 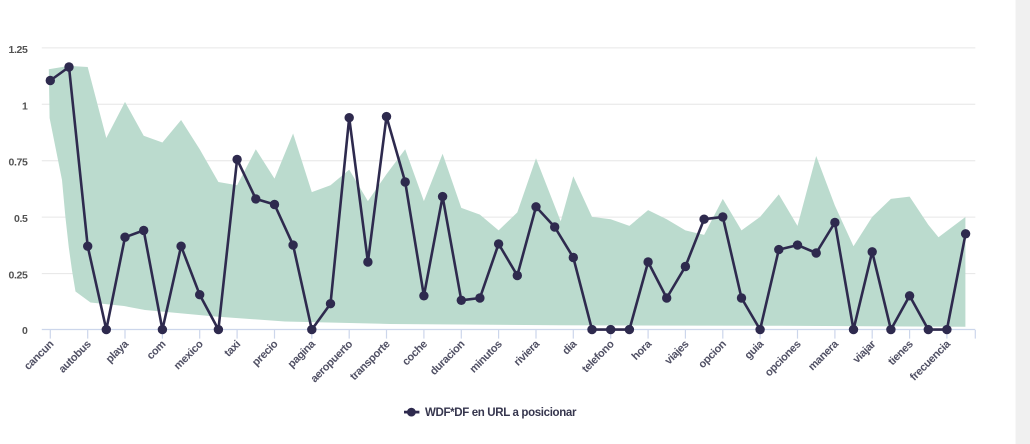 I want to click on svg-text: 0.25, so click(x=18, y=276).